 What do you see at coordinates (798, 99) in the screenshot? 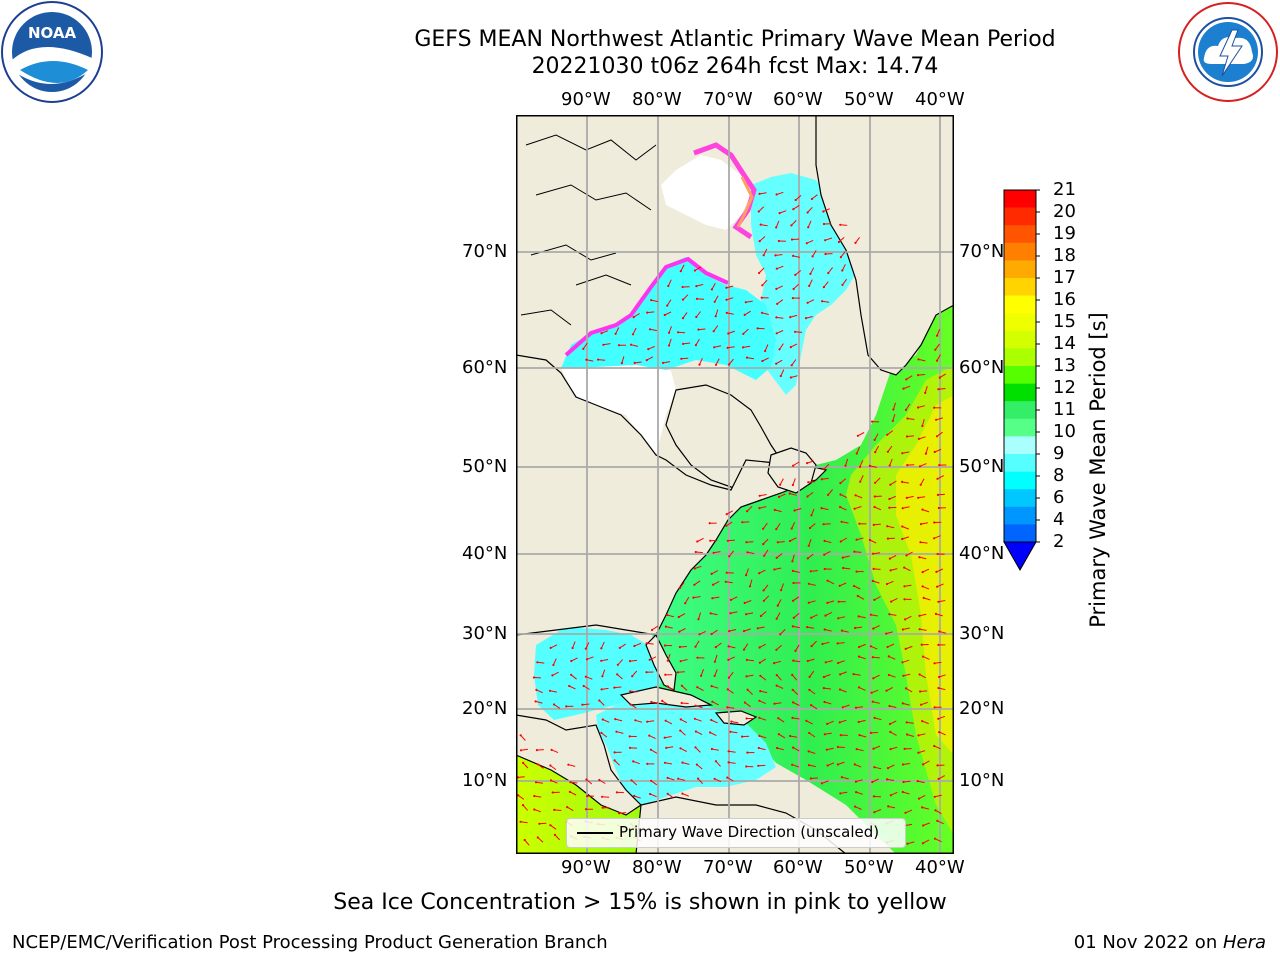
I see `lon-label-top-60w: 60°W` at bounding box center [798, 99].